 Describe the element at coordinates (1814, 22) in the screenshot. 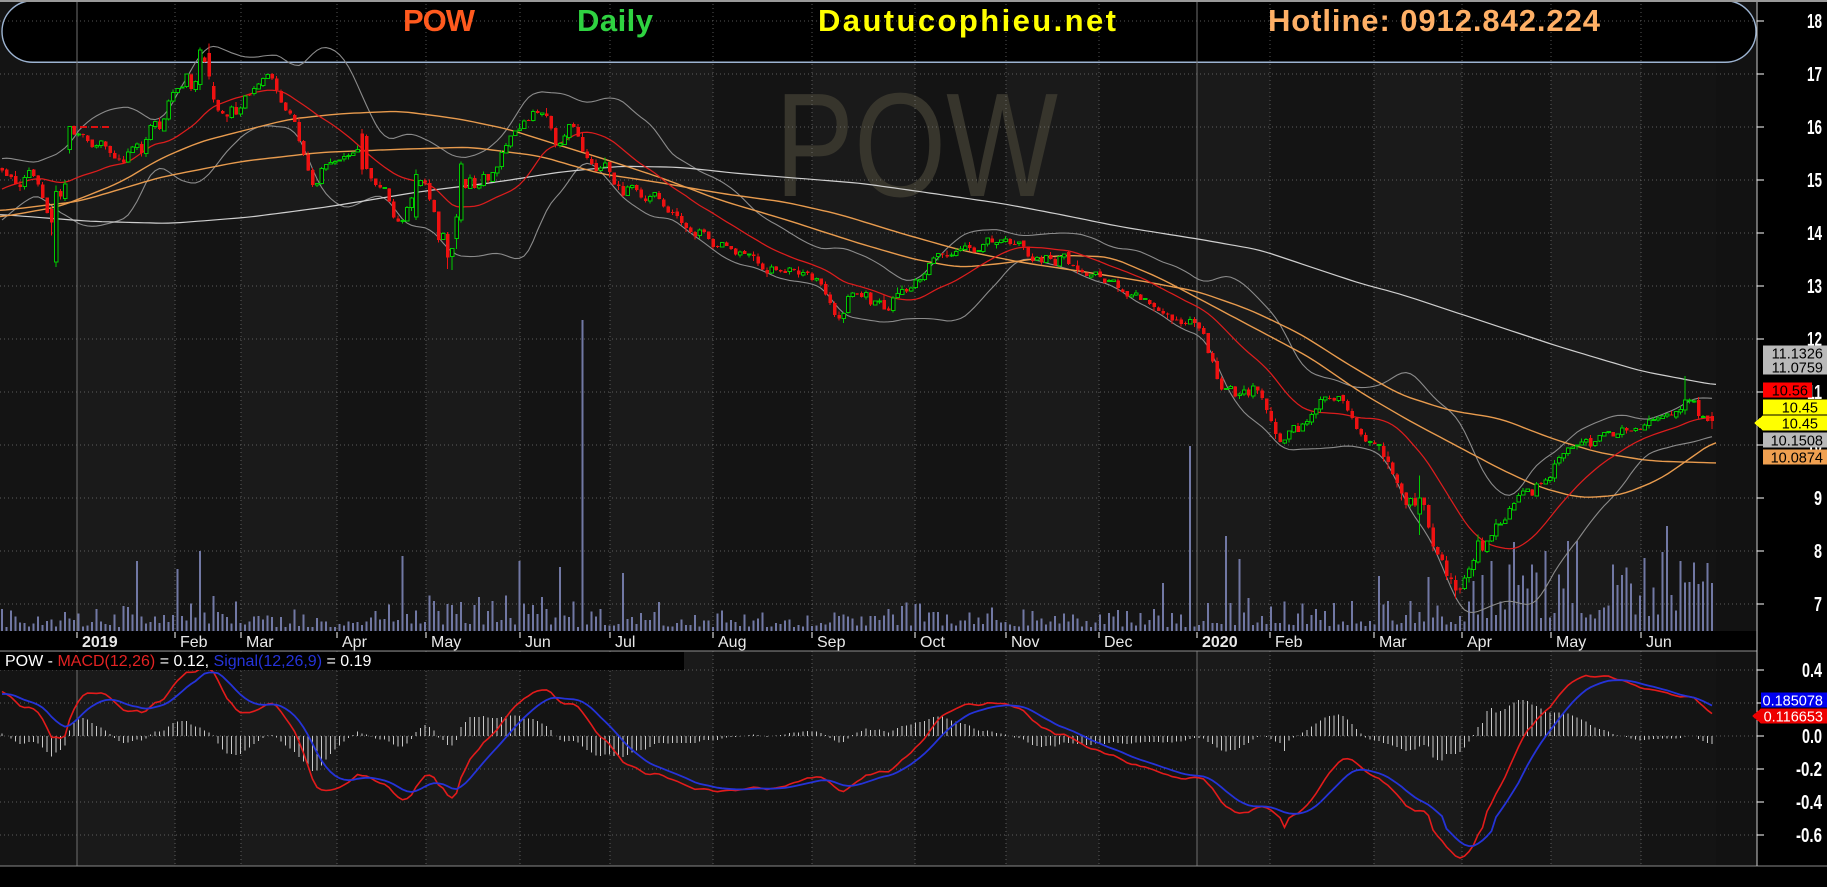

I see `svg-text: 18` at that location.